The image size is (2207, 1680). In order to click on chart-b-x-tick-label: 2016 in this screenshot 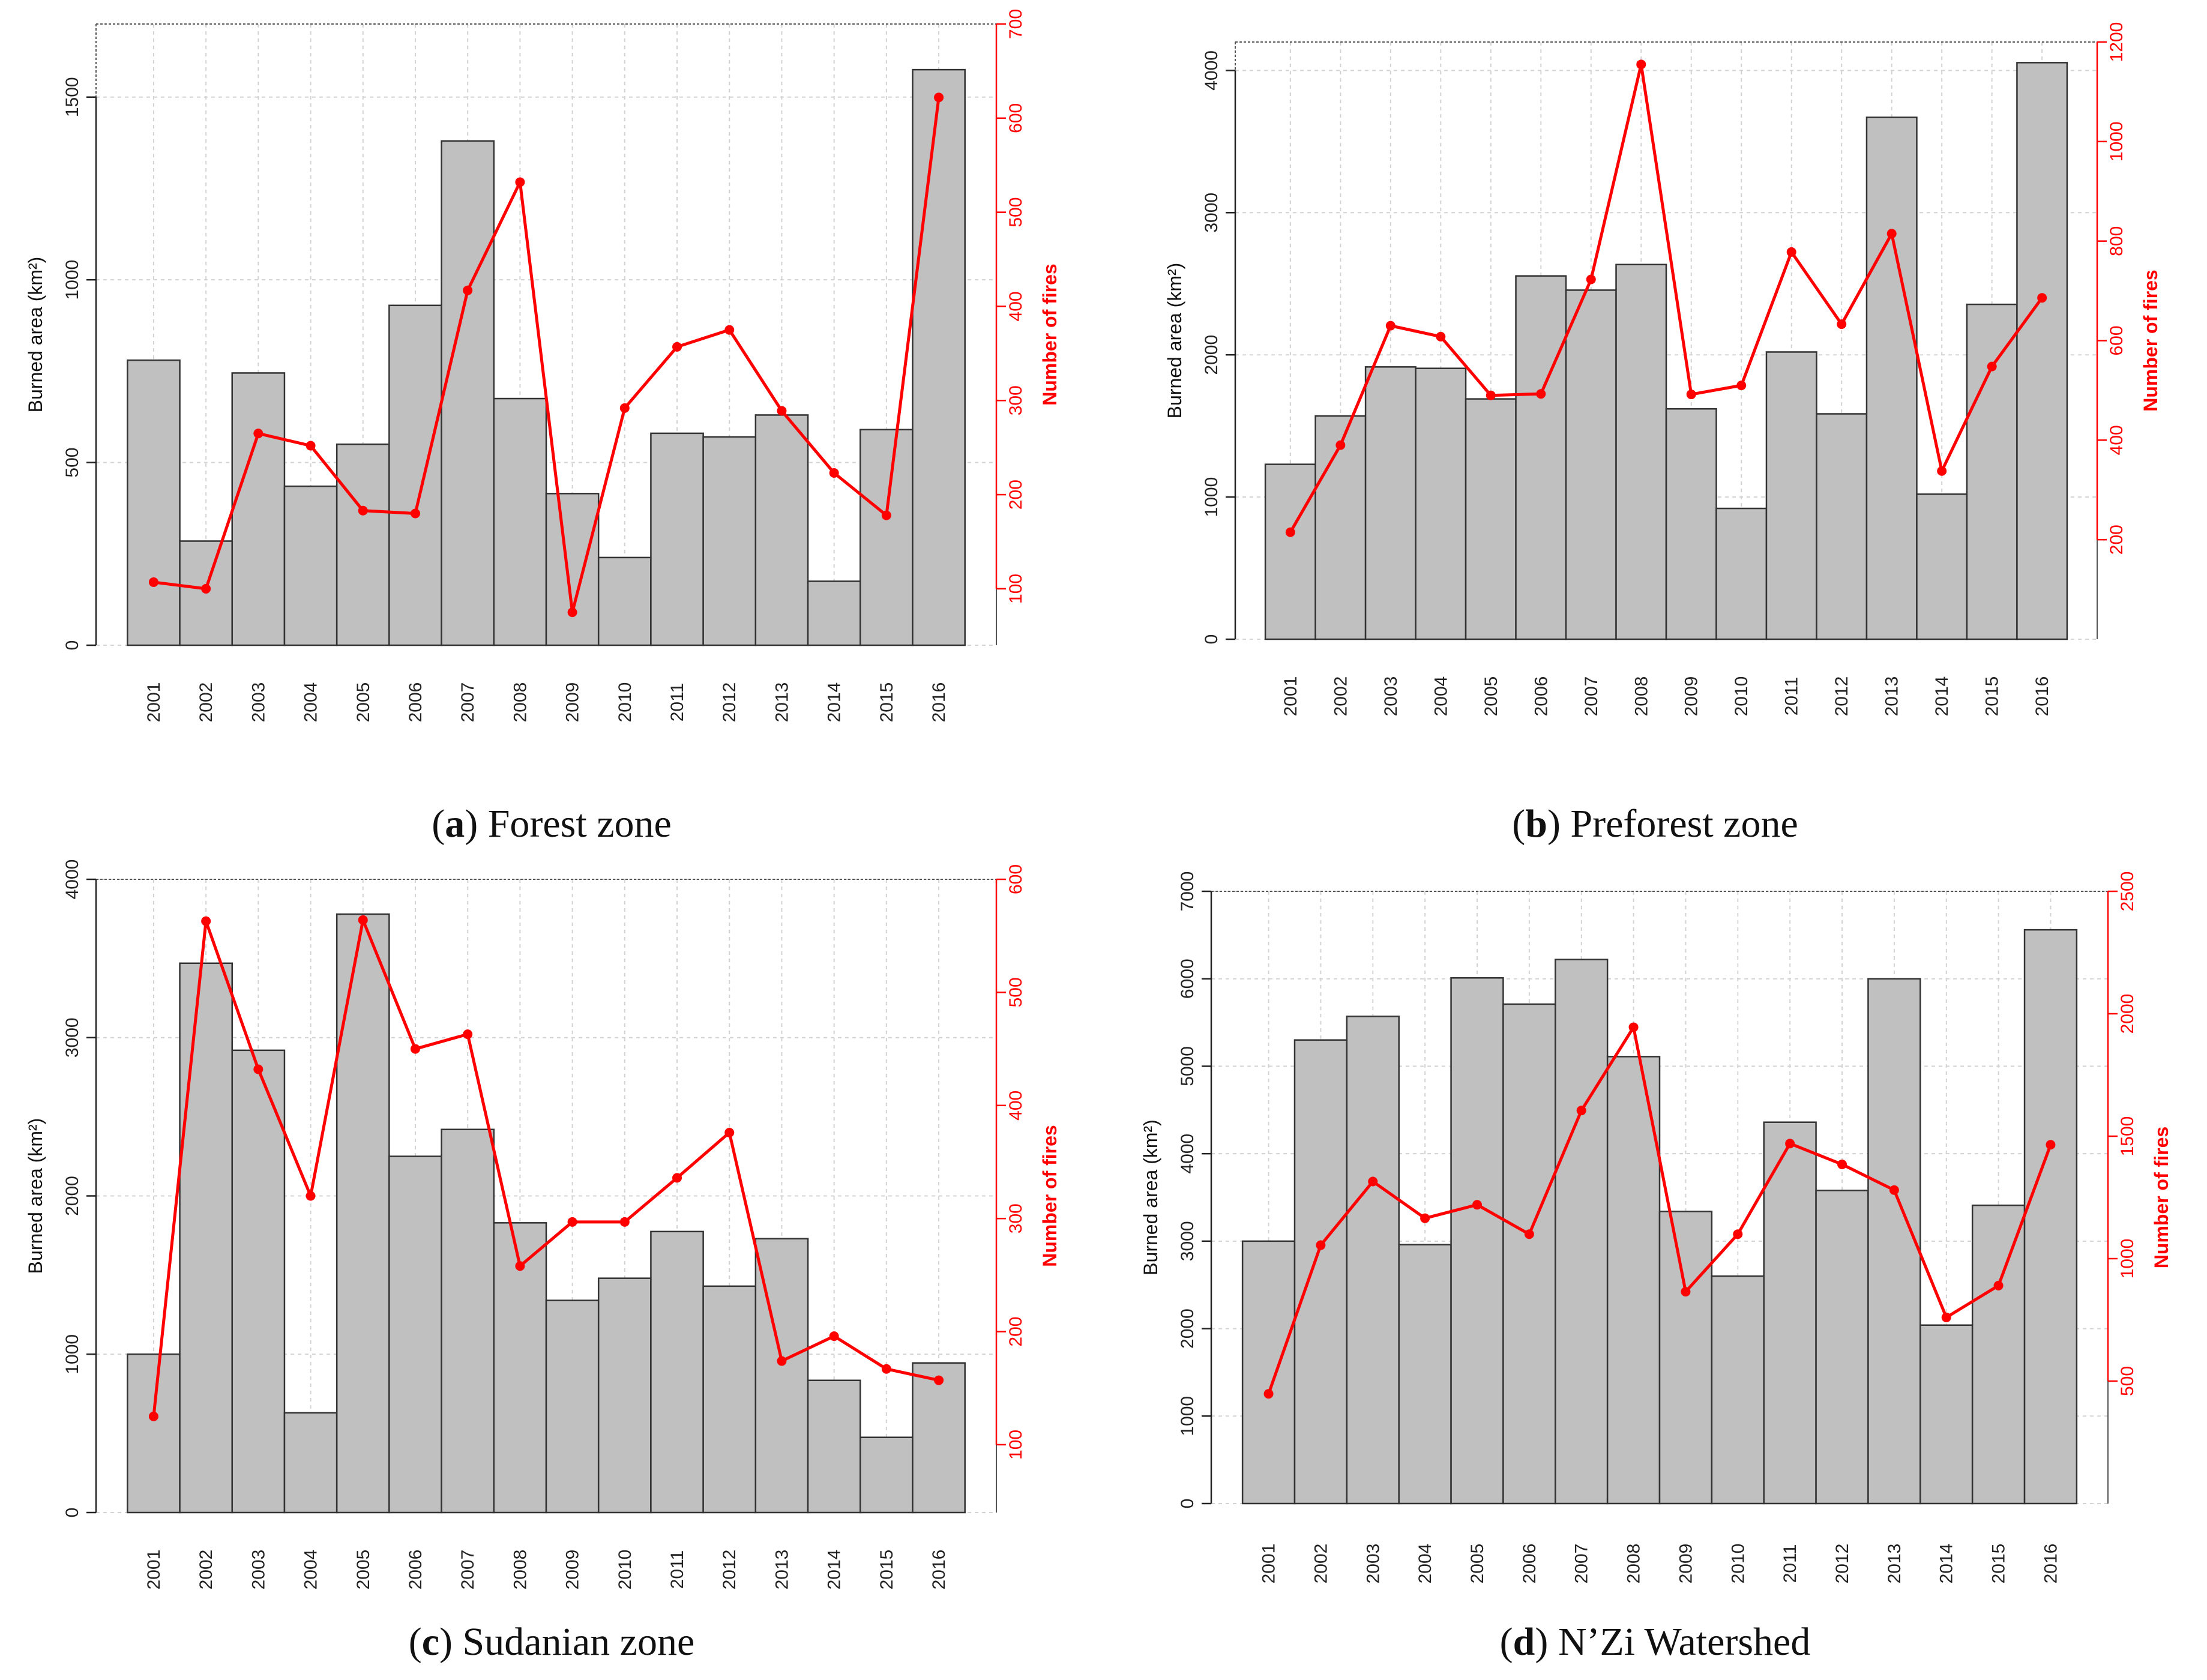, I will do `click(2042, 697)`.